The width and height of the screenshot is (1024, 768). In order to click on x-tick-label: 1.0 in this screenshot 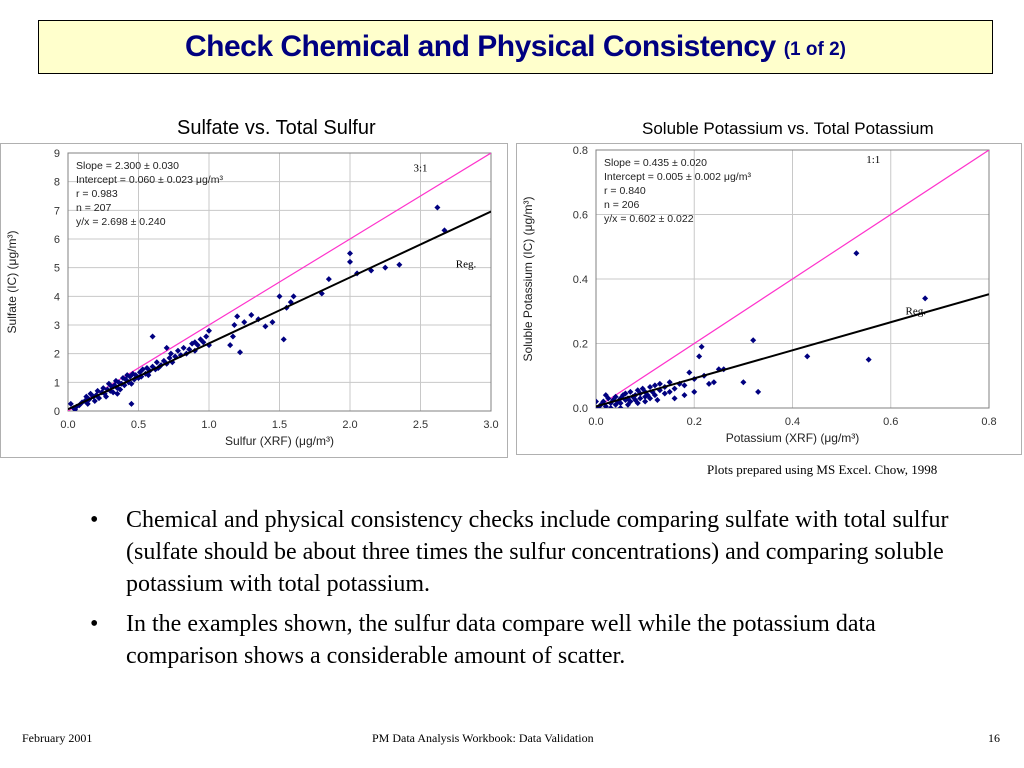, I will do `click(208, 425)`.